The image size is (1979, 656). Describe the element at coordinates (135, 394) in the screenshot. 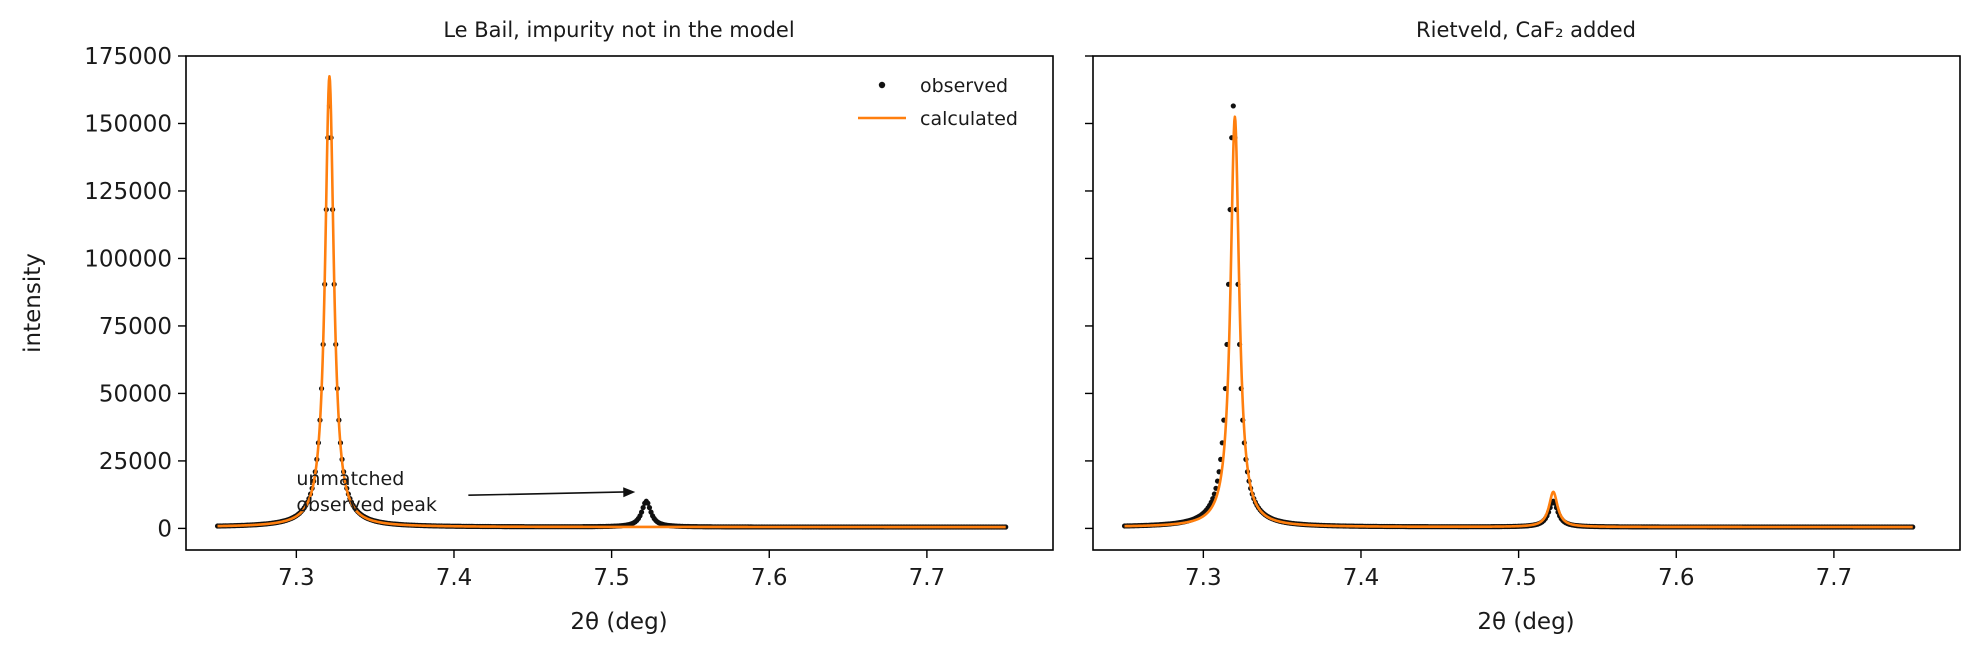

I see `left-y-tick-label: 50000` at that location.